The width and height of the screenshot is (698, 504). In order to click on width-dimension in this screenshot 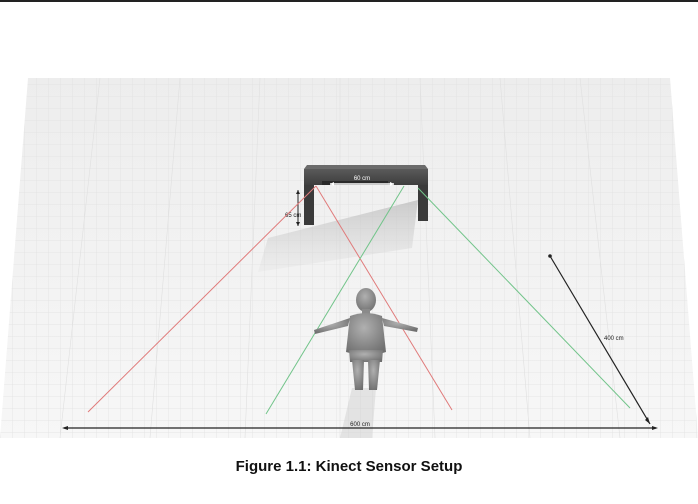, I will do `click(360, 428)`.